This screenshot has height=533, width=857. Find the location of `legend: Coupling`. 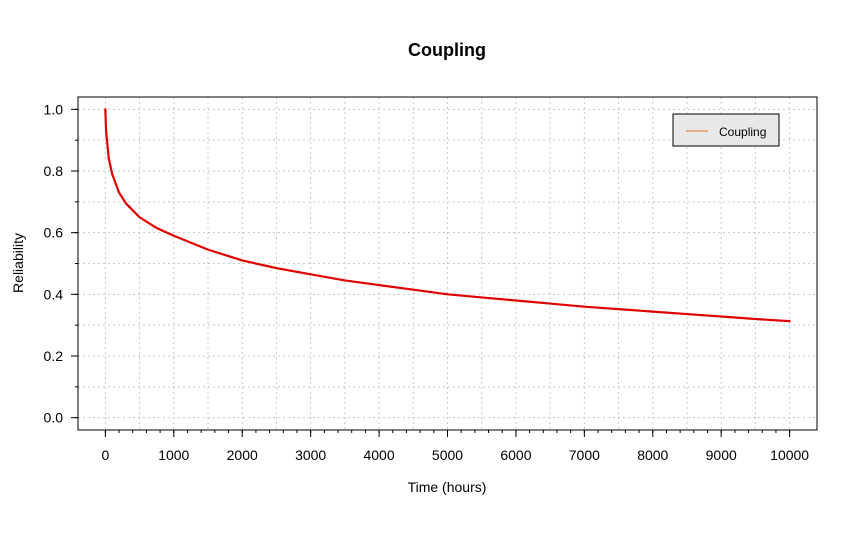

legend: Coupling is located at coordinates (726, 130).